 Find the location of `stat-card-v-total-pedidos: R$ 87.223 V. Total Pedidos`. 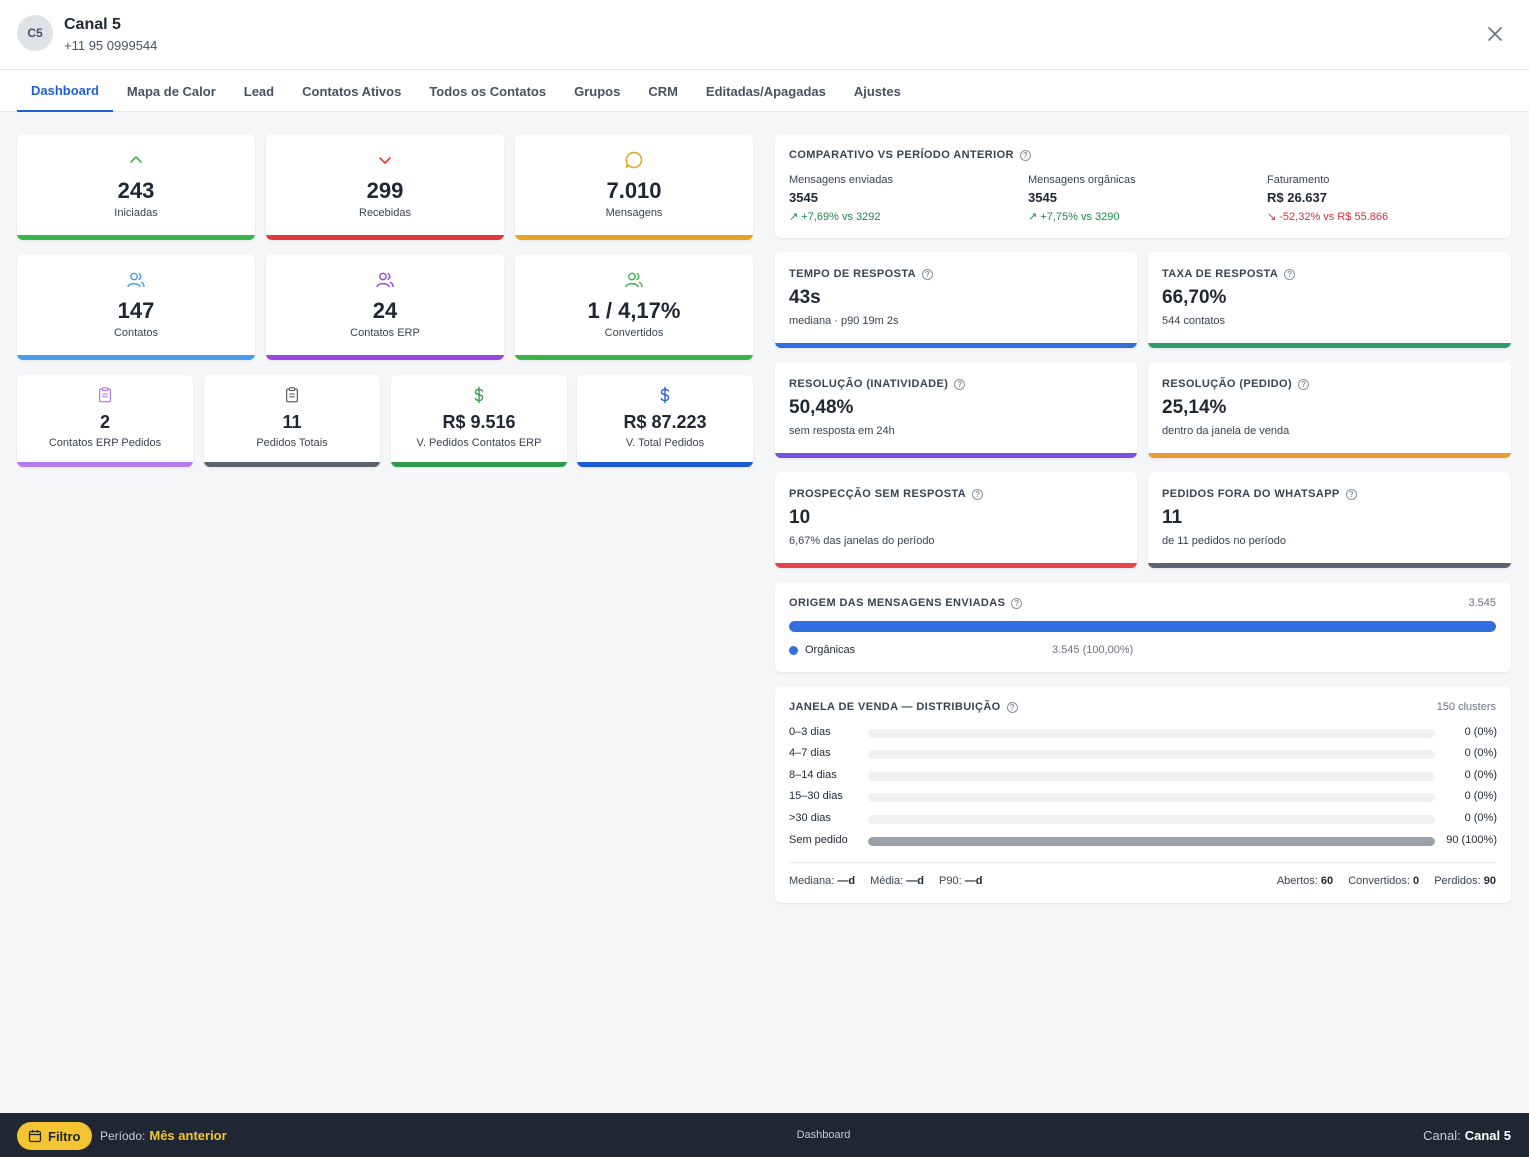

stat-card-v-total-pedidos: R$ 87.223 V. Total Pedidos is located at coordinates (665, 421).